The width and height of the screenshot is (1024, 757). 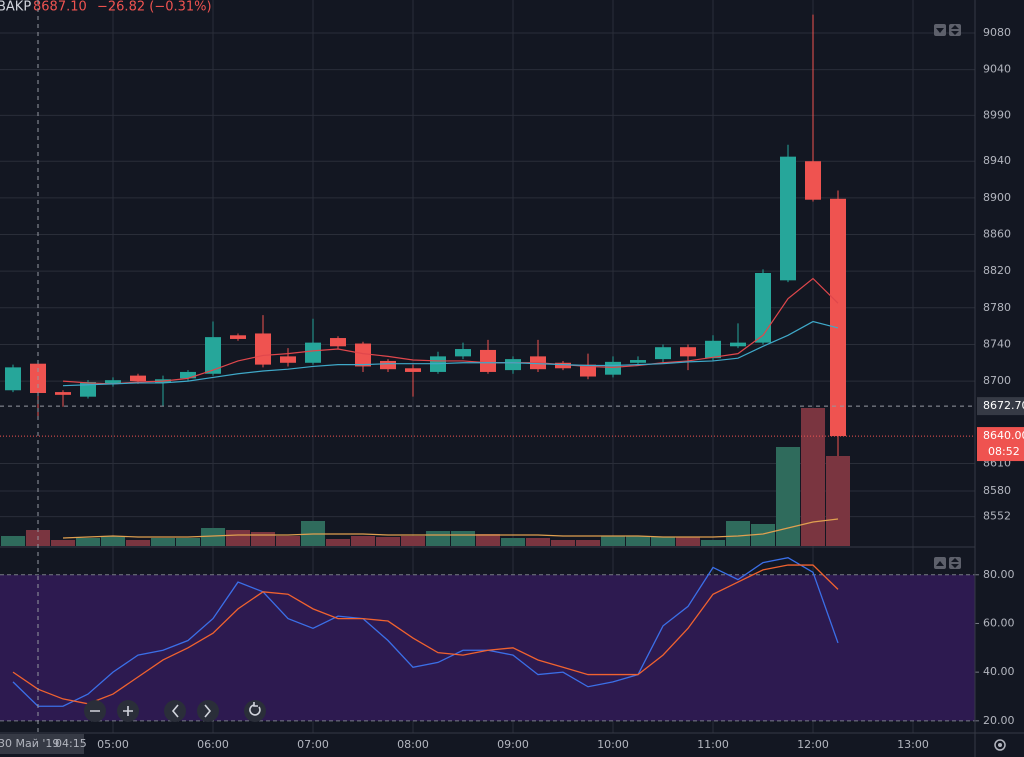 What do you see at coordinates (71, 743) in the screenshot?
I see `crosshair-time: 04:15` at bounding box center [71, 743].